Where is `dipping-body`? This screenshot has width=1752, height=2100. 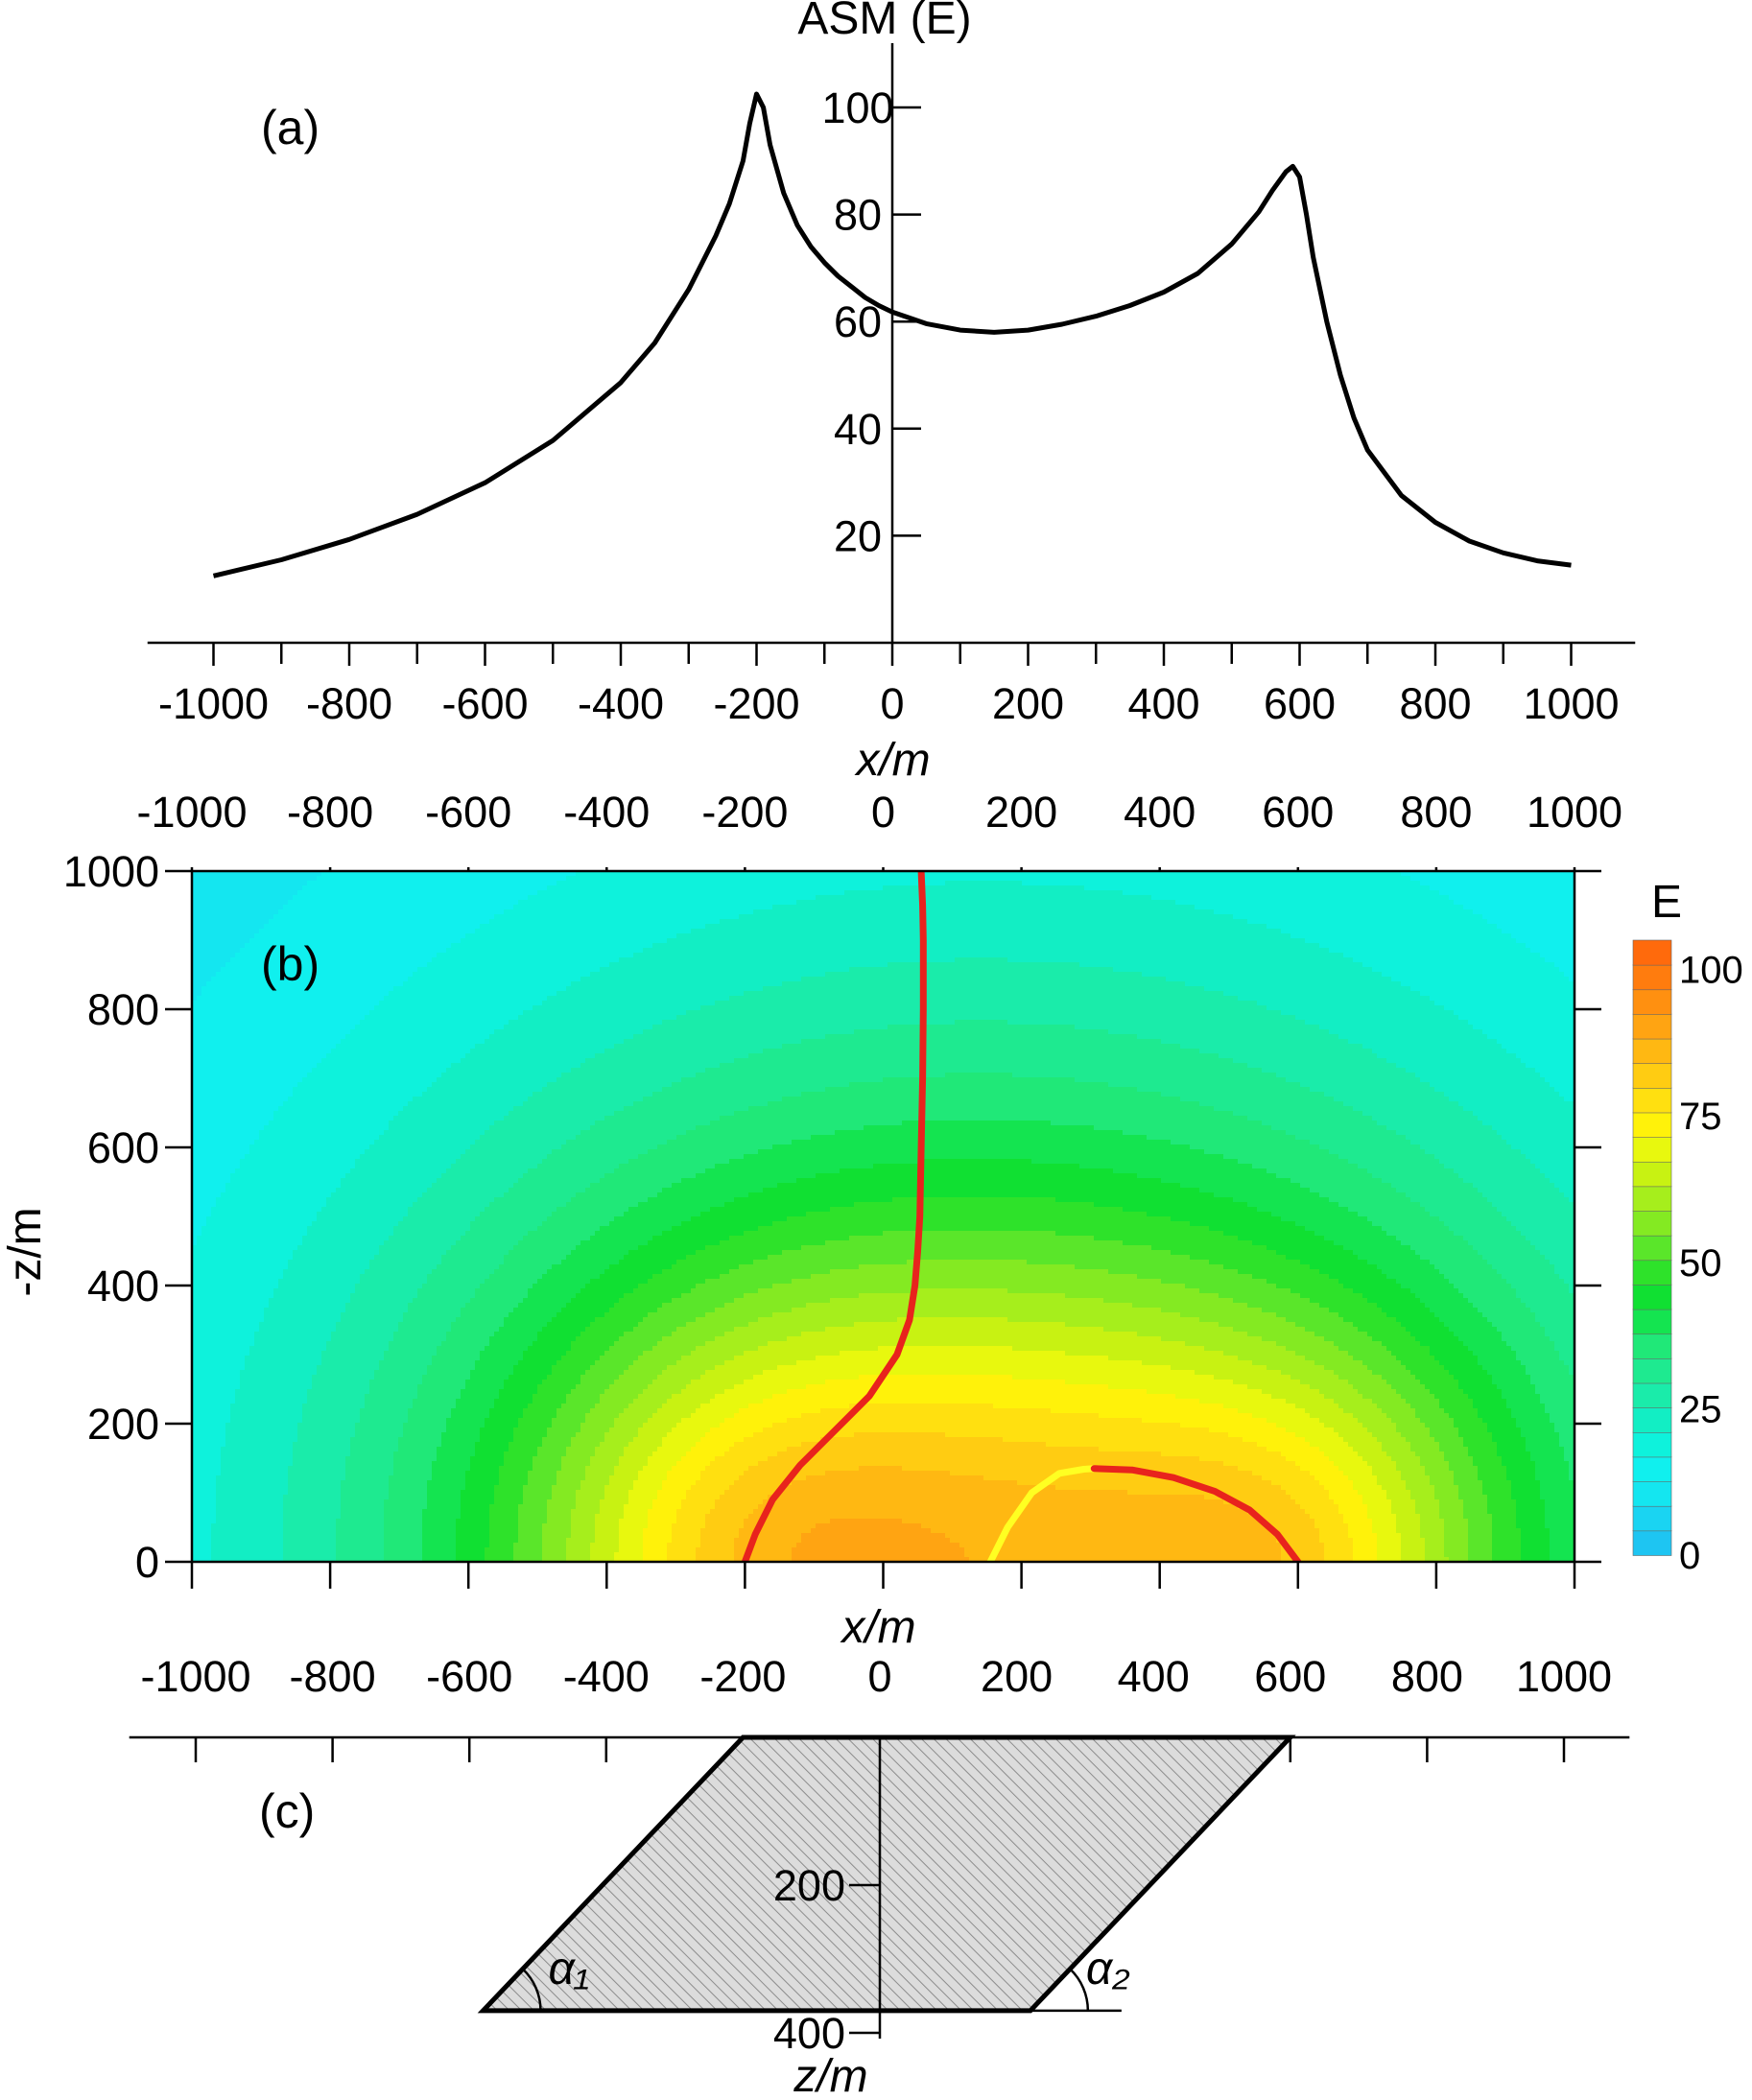 dipping-body is located at coordinates (886, 1874).